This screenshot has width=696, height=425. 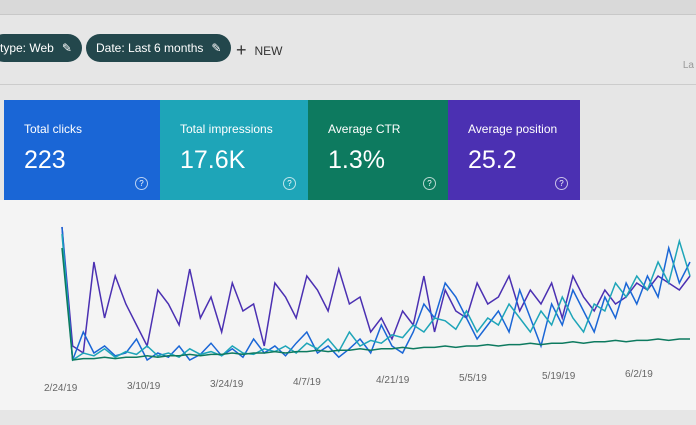 I want to click on x-tick-label: 3/24/19, so click(x=227, y=384).